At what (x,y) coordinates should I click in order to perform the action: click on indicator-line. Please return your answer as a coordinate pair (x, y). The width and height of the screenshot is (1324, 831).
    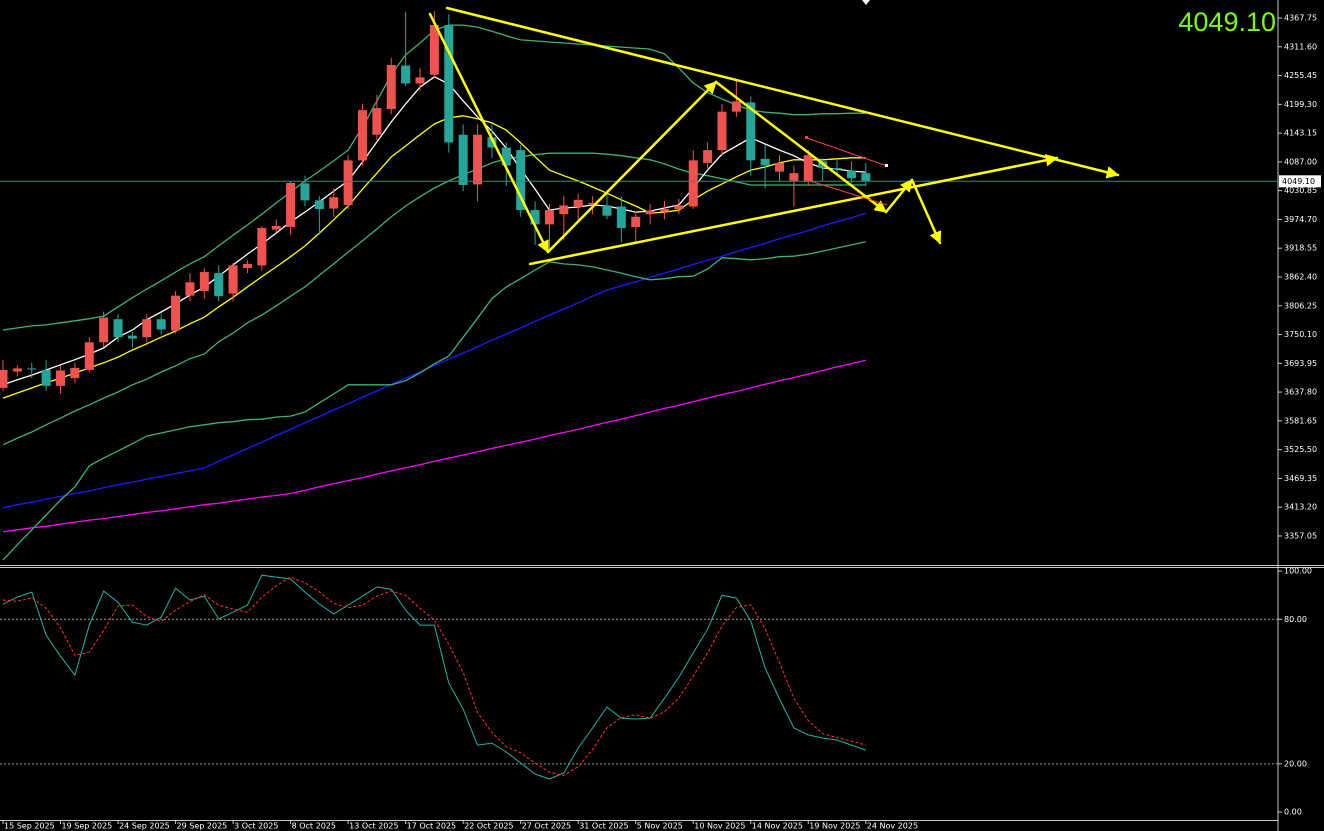
    Looking at the image, I should click on (434, 446).